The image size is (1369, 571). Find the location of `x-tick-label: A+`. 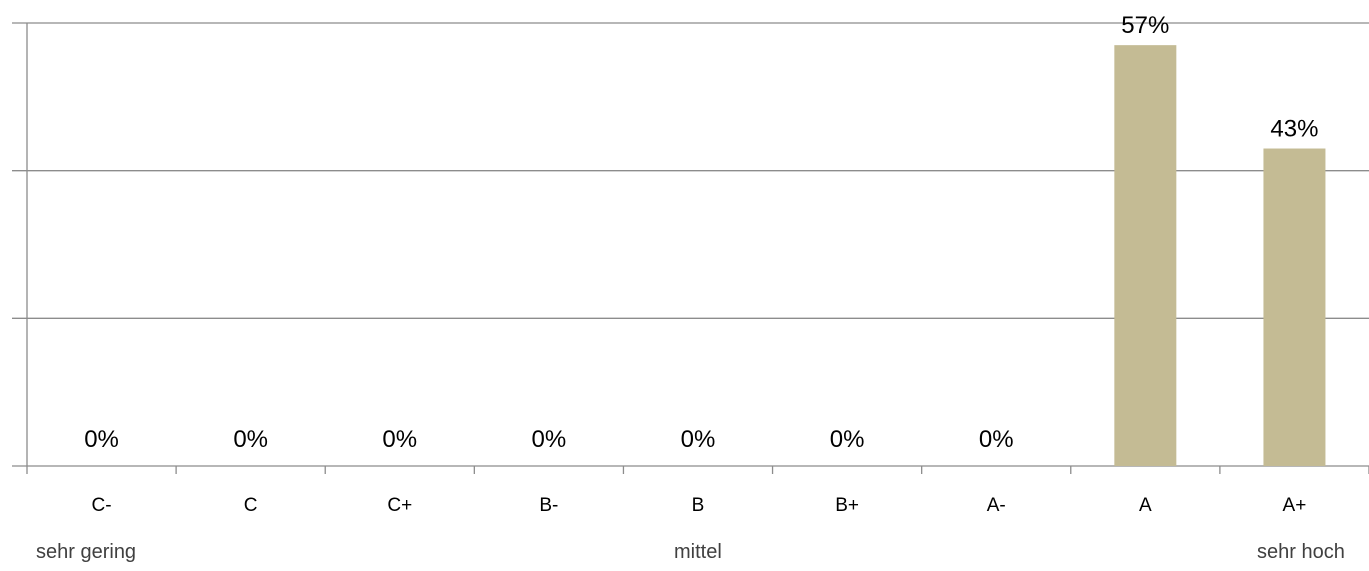

x-tick-label: A+ is located at coordinates (1295, 505).